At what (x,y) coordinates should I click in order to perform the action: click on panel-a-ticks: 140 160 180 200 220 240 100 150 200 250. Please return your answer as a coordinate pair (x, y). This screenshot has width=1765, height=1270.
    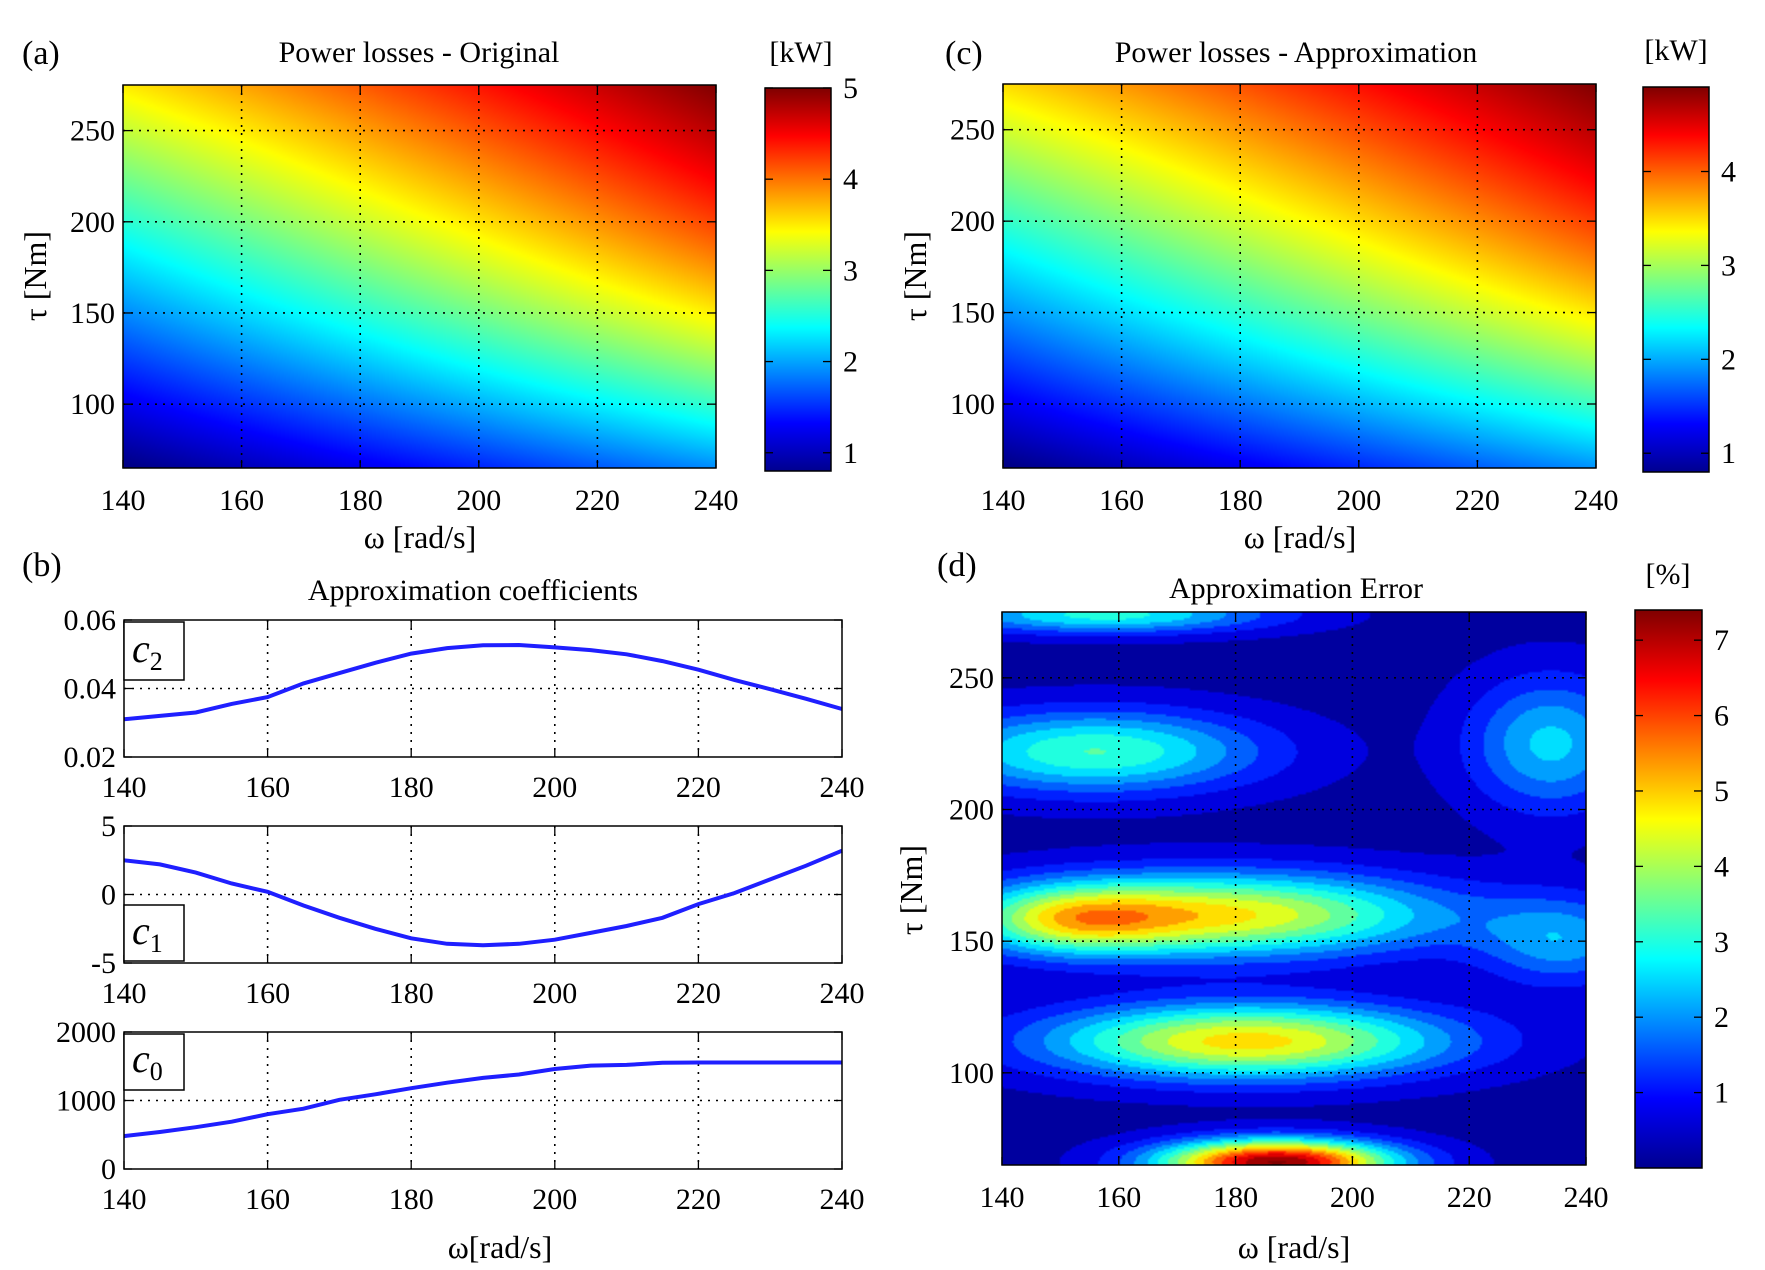
    Looking at the image, I should click on (404, 301).